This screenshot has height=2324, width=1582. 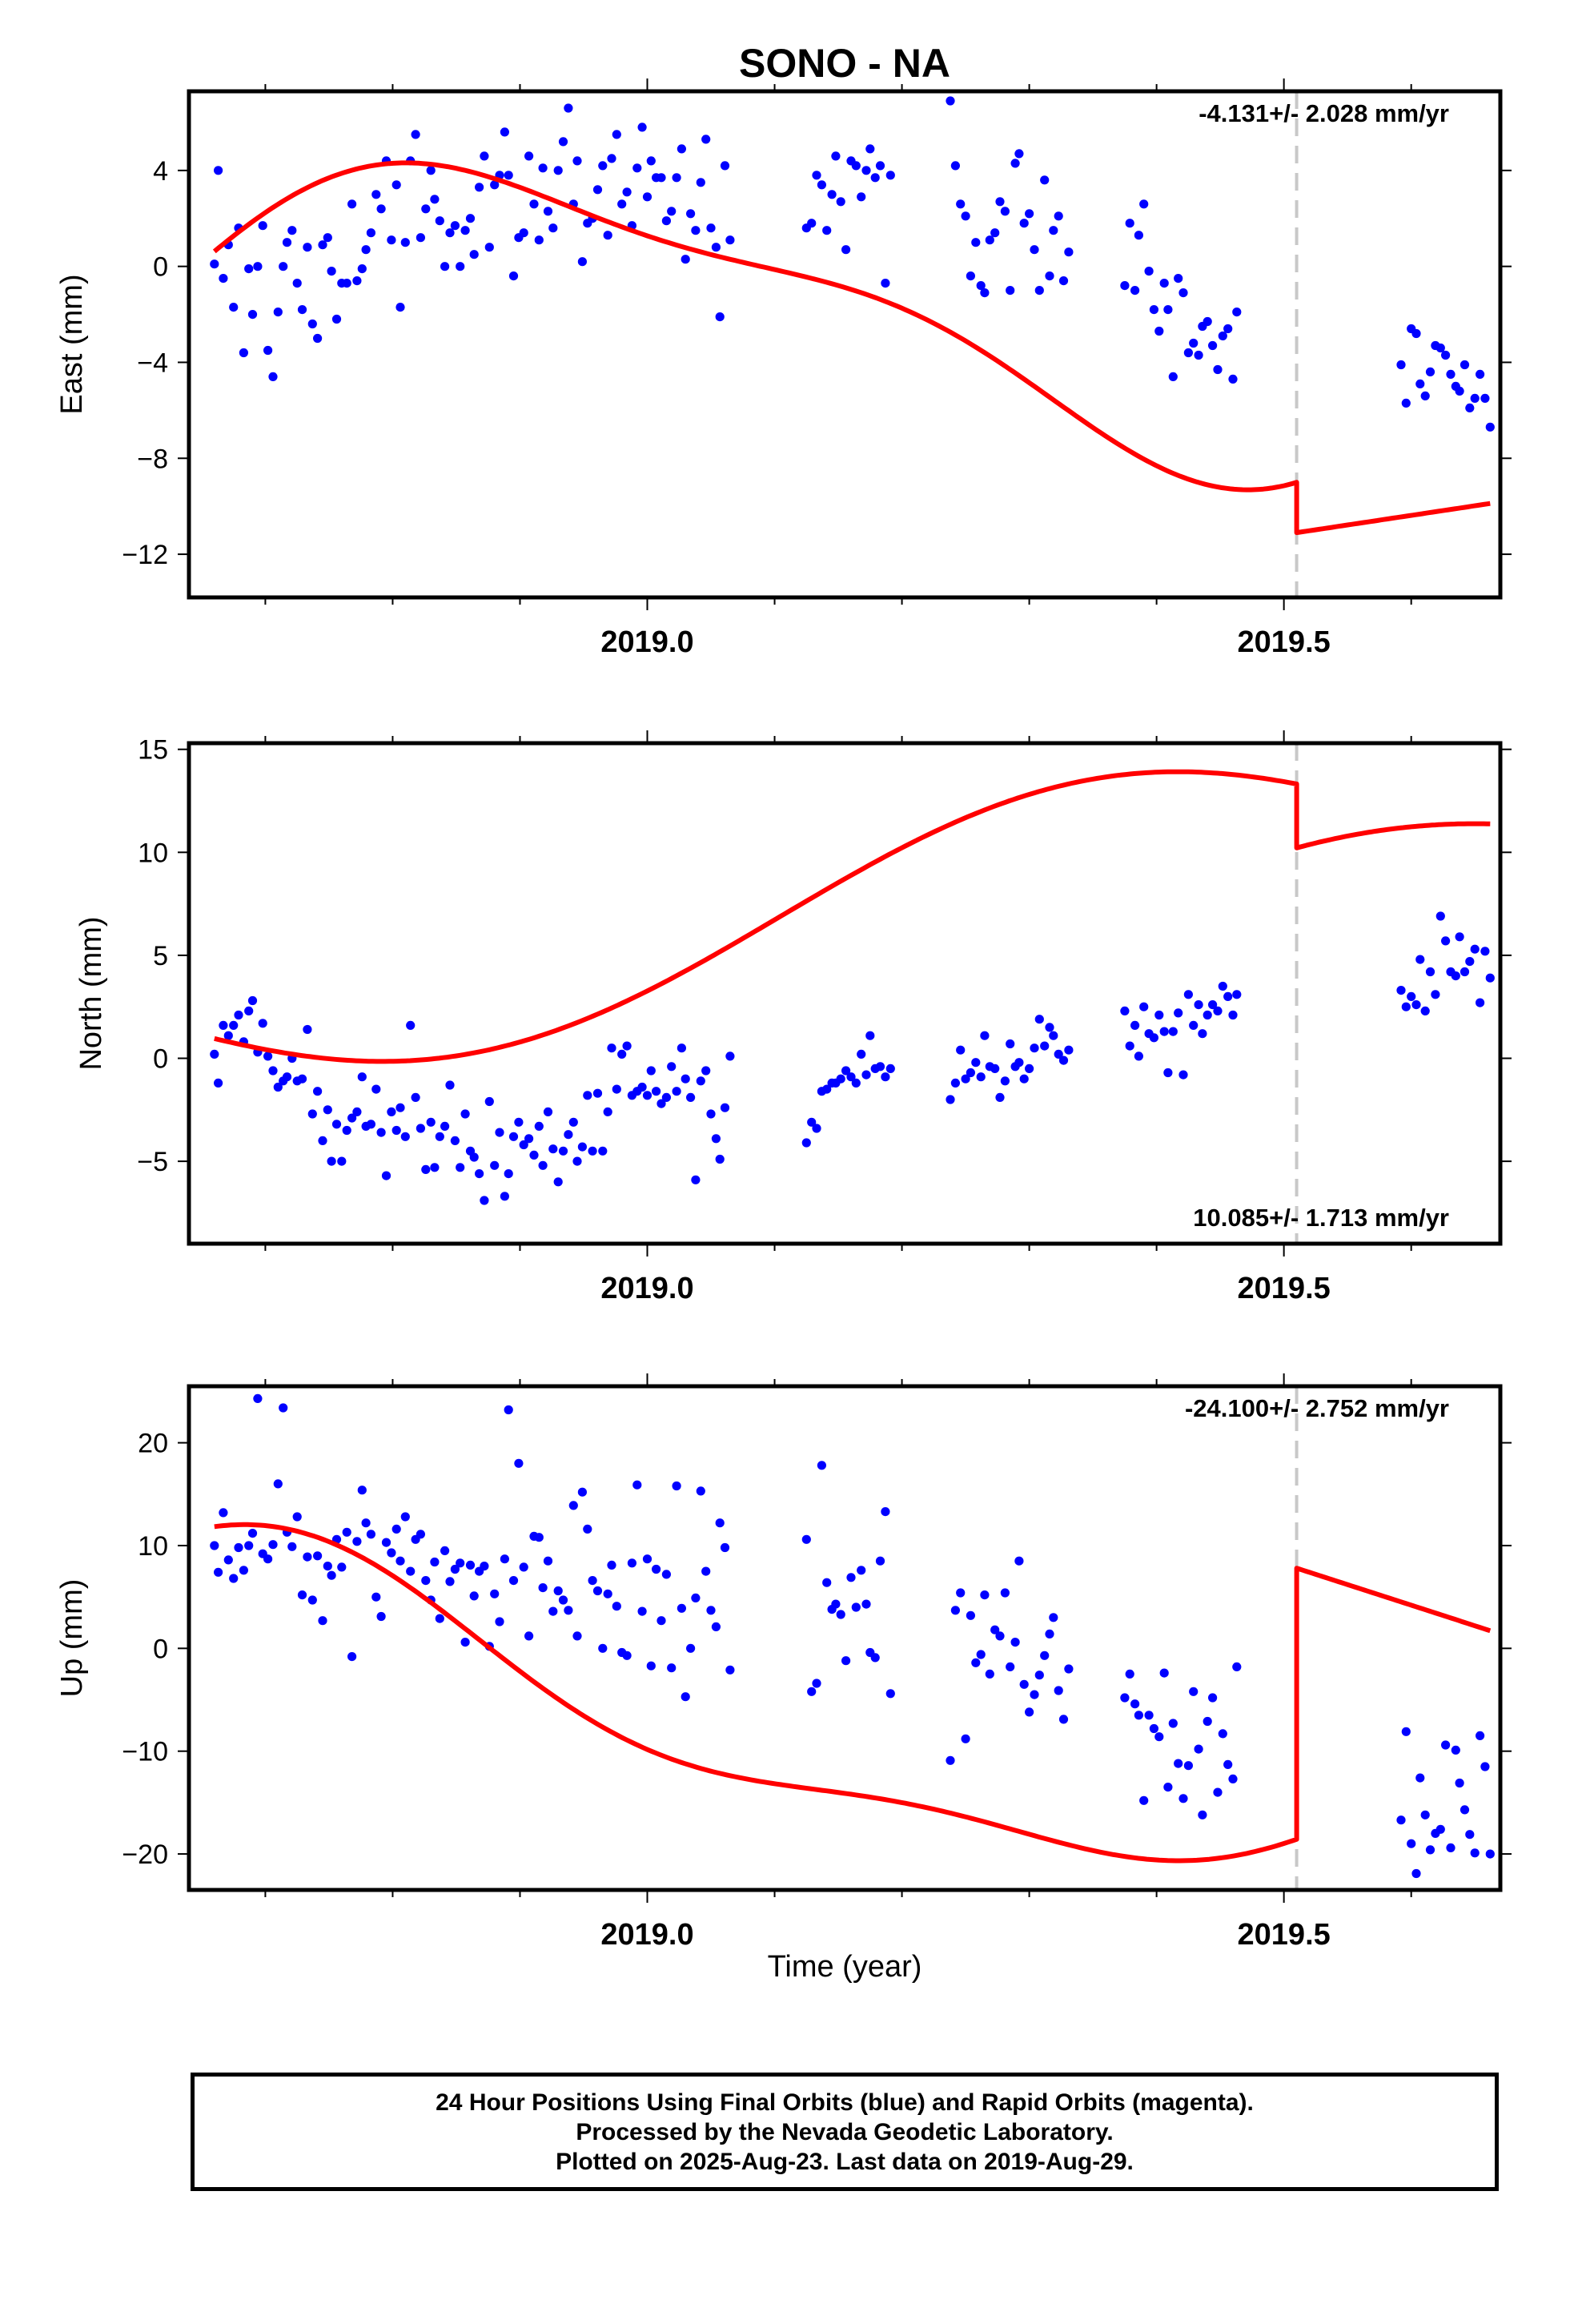 What do you see at coordinates (1317, 1408) in the screenshot?
I see `up-rate-label: -24.100+/- 2.752 mm/yr` at bounding box center [1317, 1408].